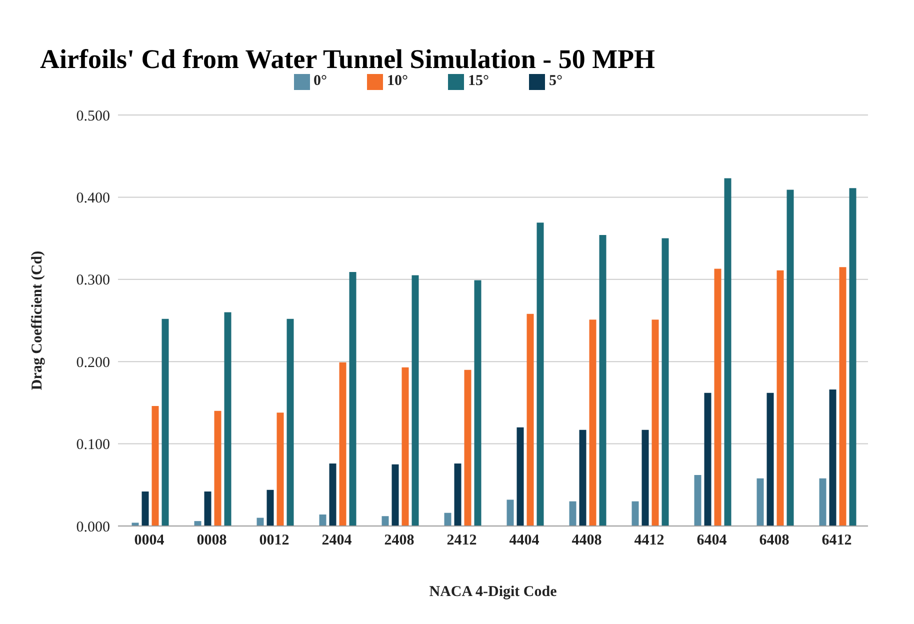 The image size is (914, 624). Describe the element at coordinates (93, 527) in the screenshot. I see `y-tick-label: 0.000` at that location.